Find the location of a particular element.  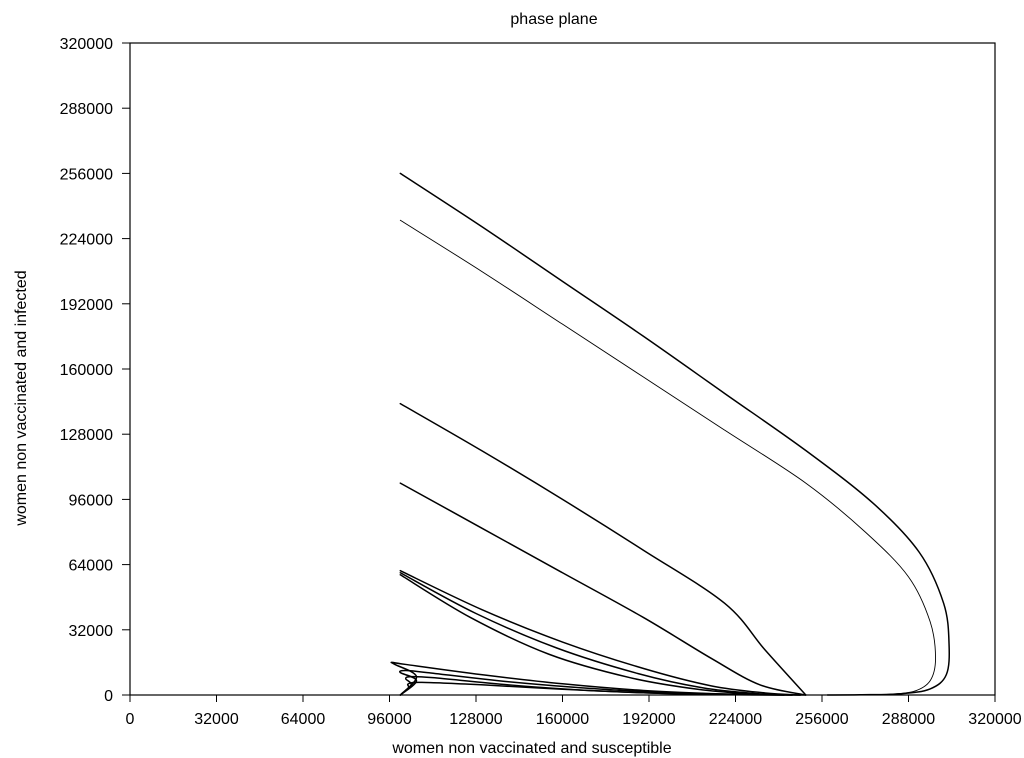

x-tick-label: 320000 is located at coordinates (994, 719).